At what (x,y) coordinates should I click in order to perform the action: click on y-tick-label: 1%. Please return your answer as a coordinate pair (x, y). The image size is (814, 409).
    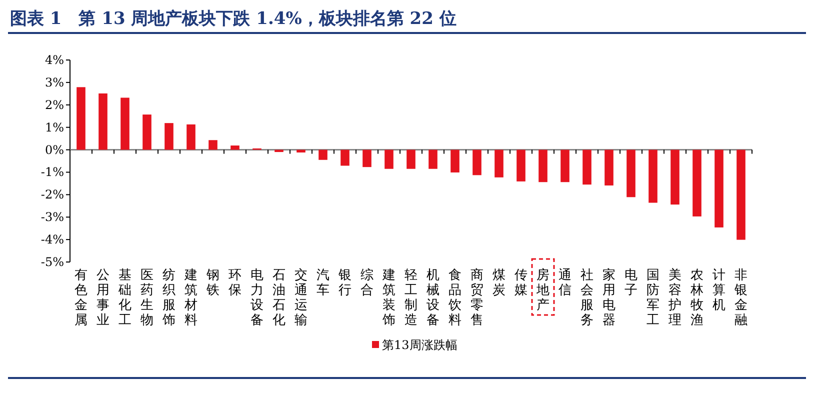
    Looking at the image, I should click on (54, 127).